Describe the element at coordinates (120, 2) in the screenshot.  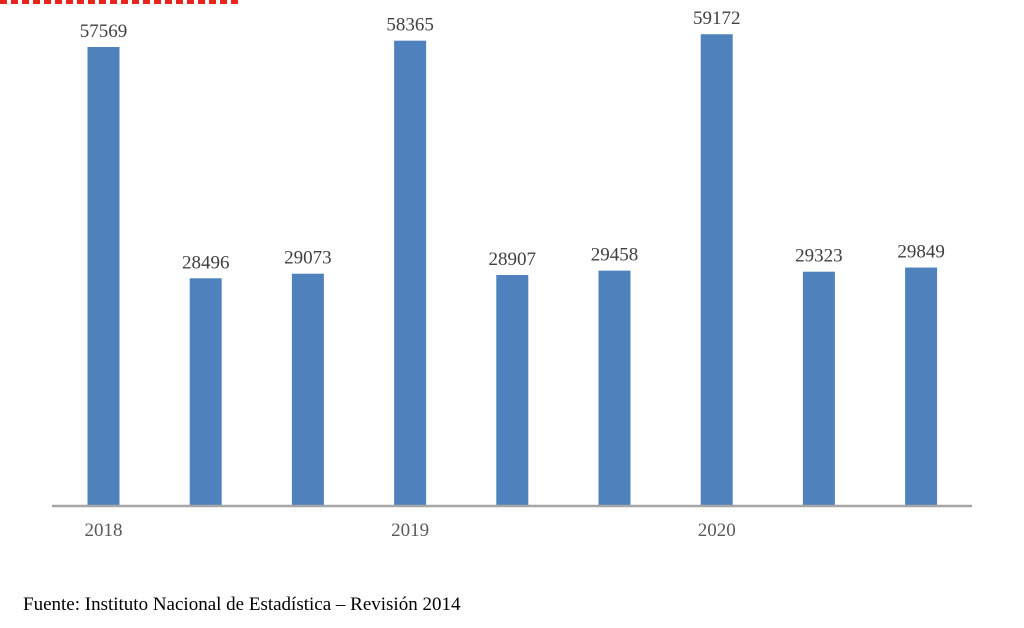
I see `red-dashed-divider` at that location.